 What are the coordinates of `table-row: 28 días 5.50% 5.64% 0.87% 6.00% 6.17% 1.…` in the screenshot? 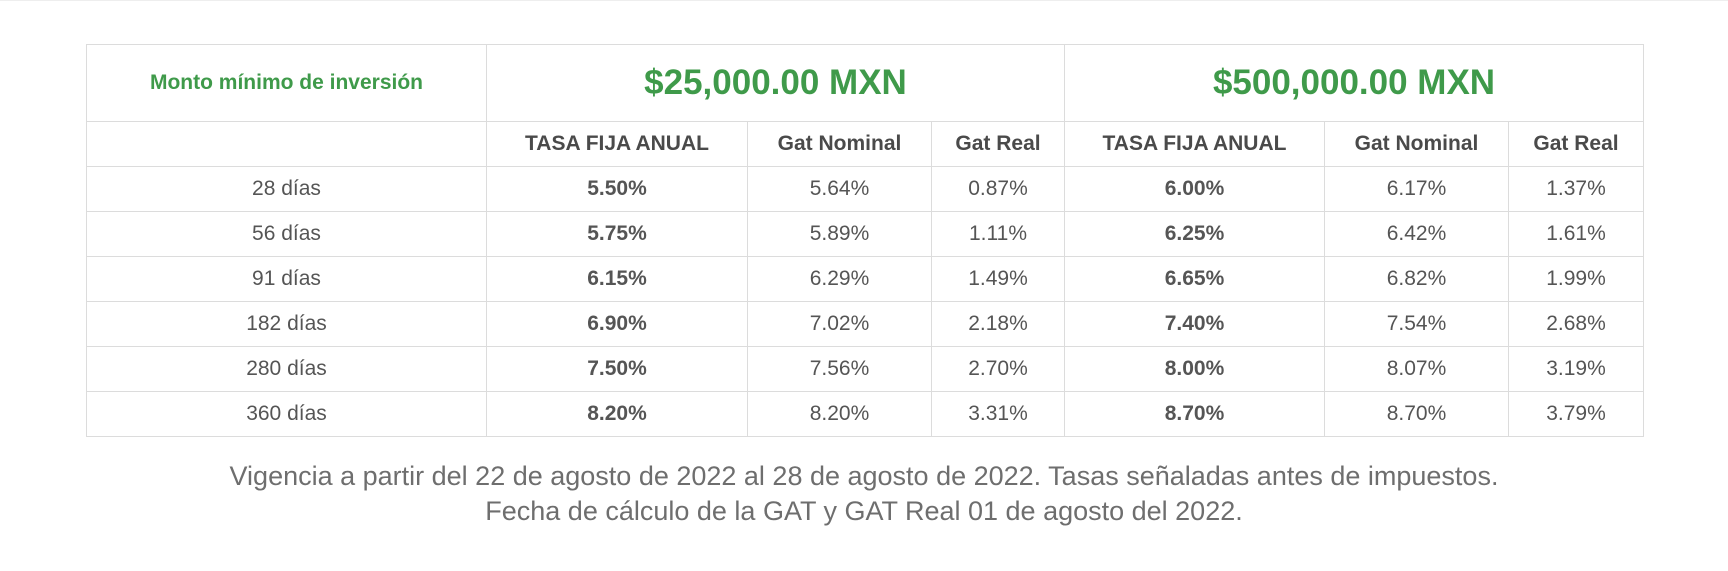 It's located at (865, 189).